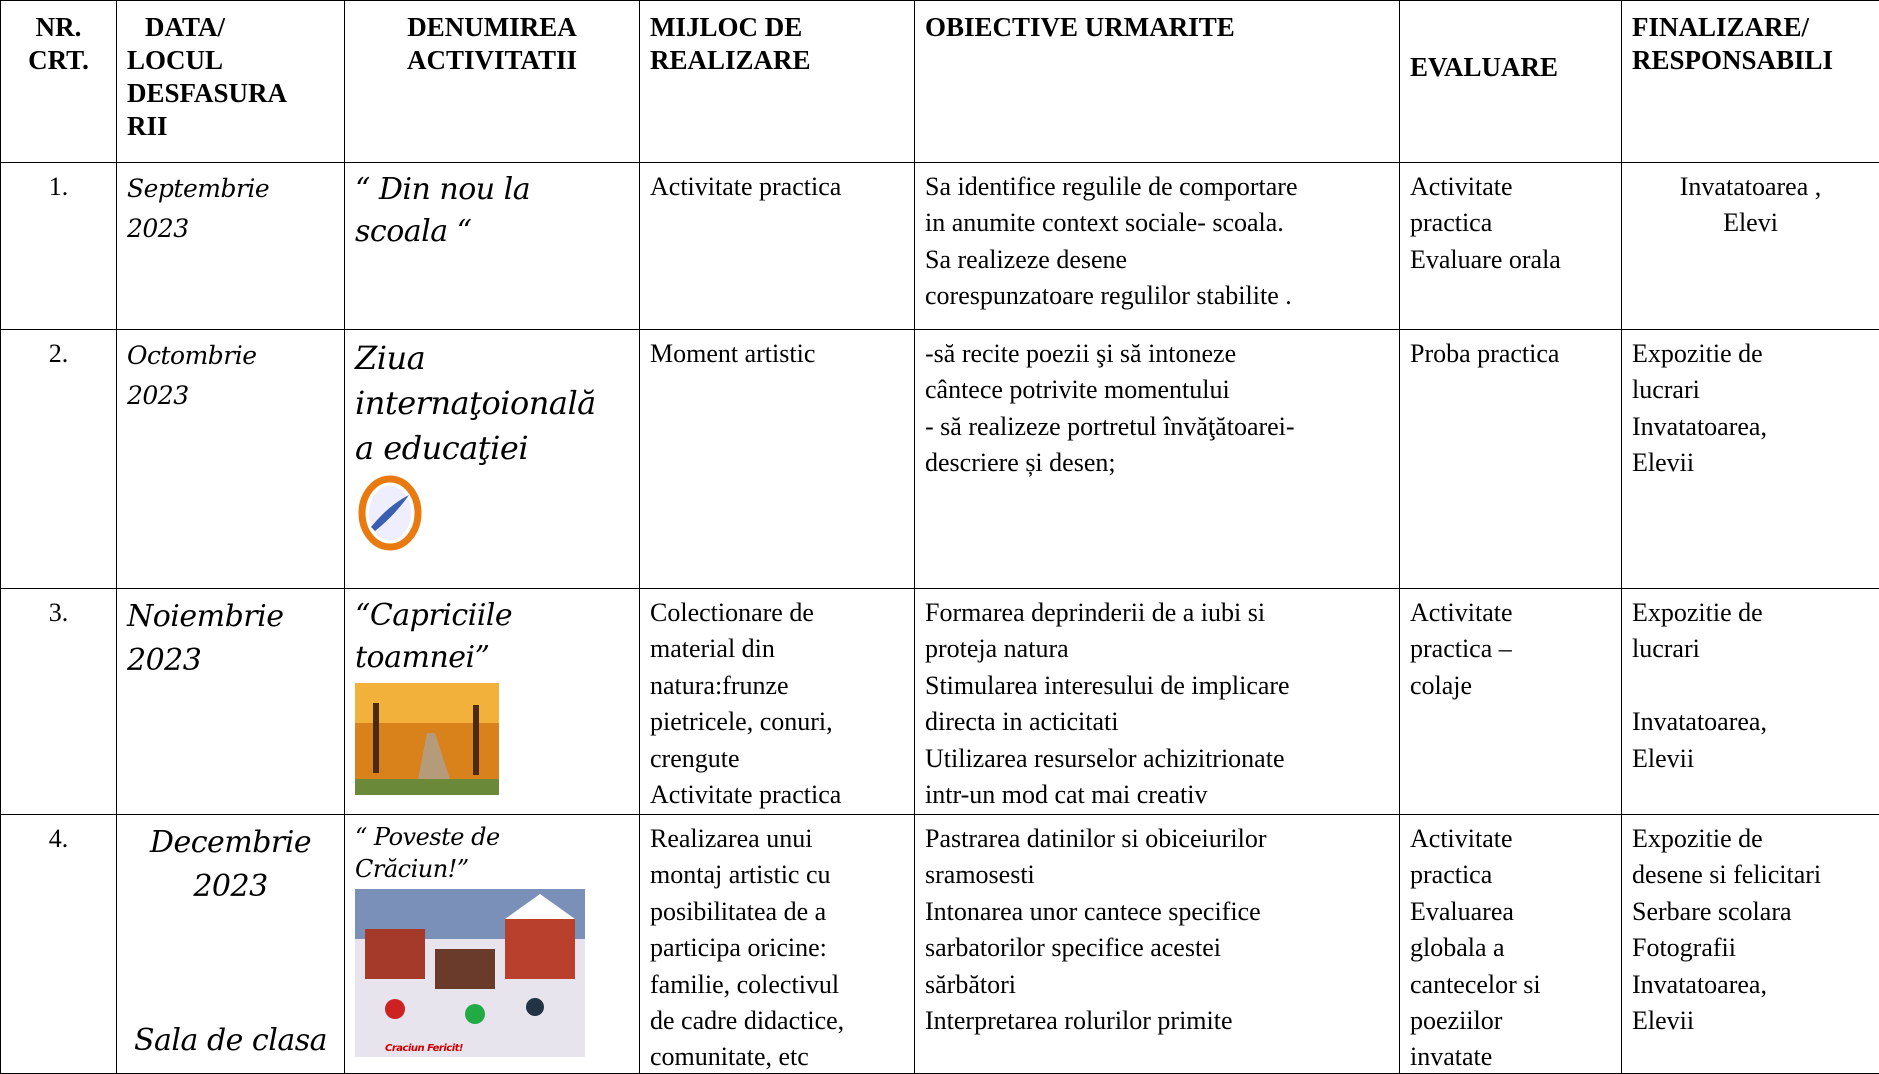  What do you see at coordinates (1750, 246) in the screenshot?
I see `table-cell: Invatatoarea ,Elevi` at bounding box center [1750, 246].